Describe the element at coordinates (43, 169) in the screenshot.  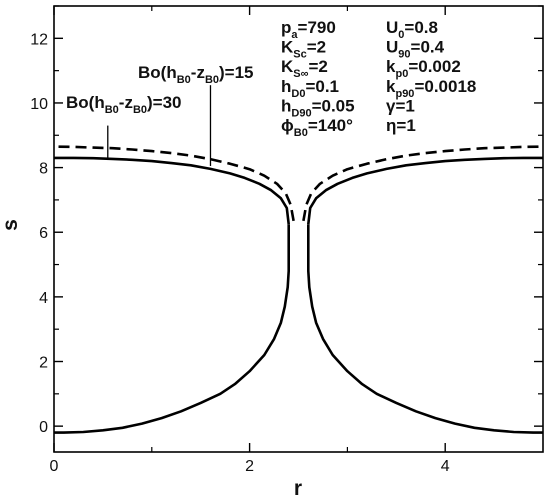
I see `y-tick-label: 8` at that location.